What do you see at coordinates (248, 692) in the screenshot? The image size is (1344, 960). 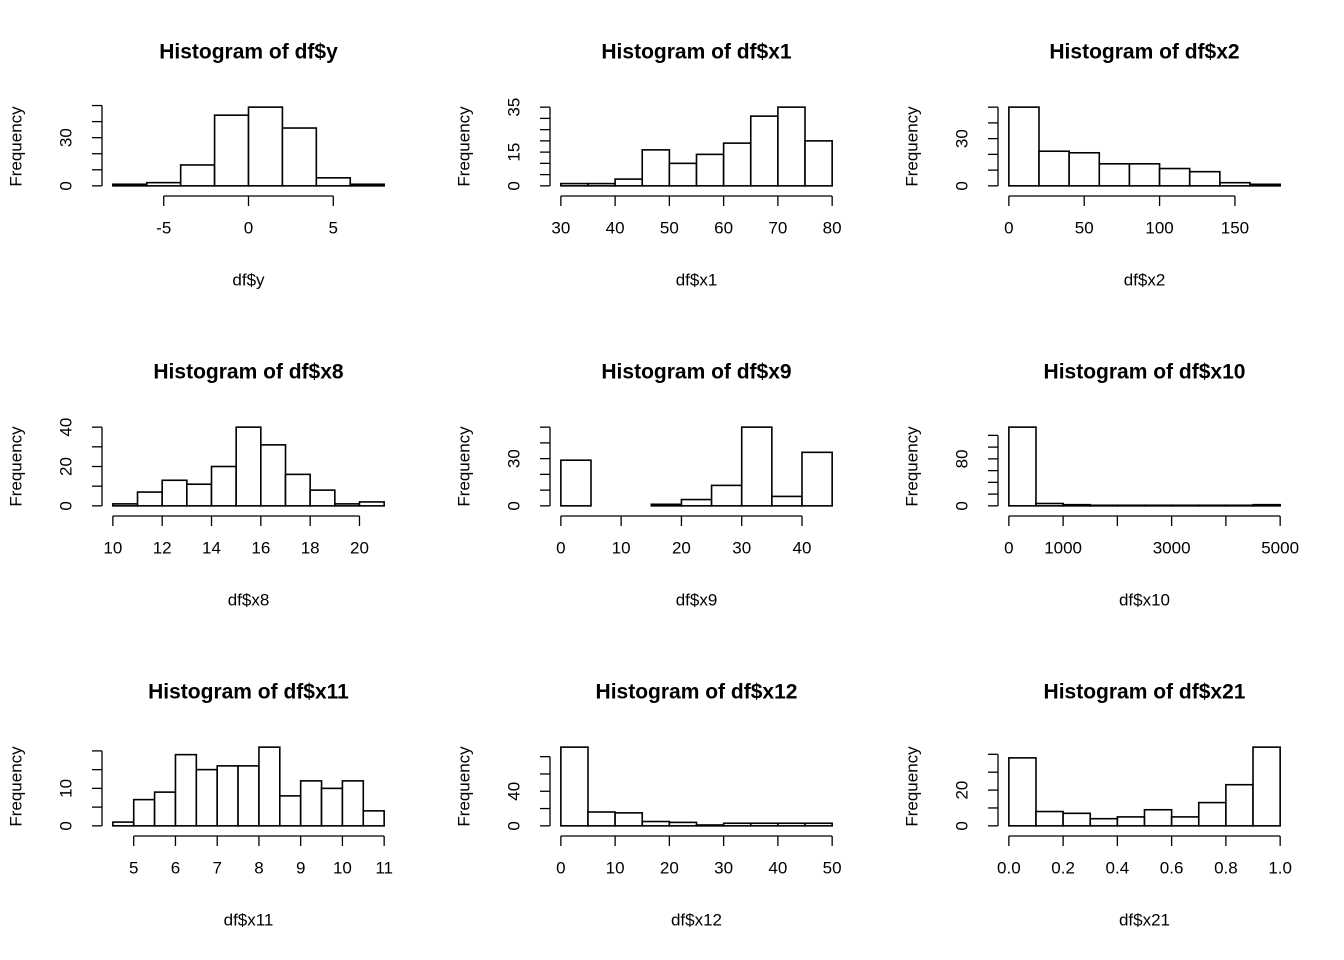 I see `chart-title: Histogram of df$x11` at bounding box center [248, 692].